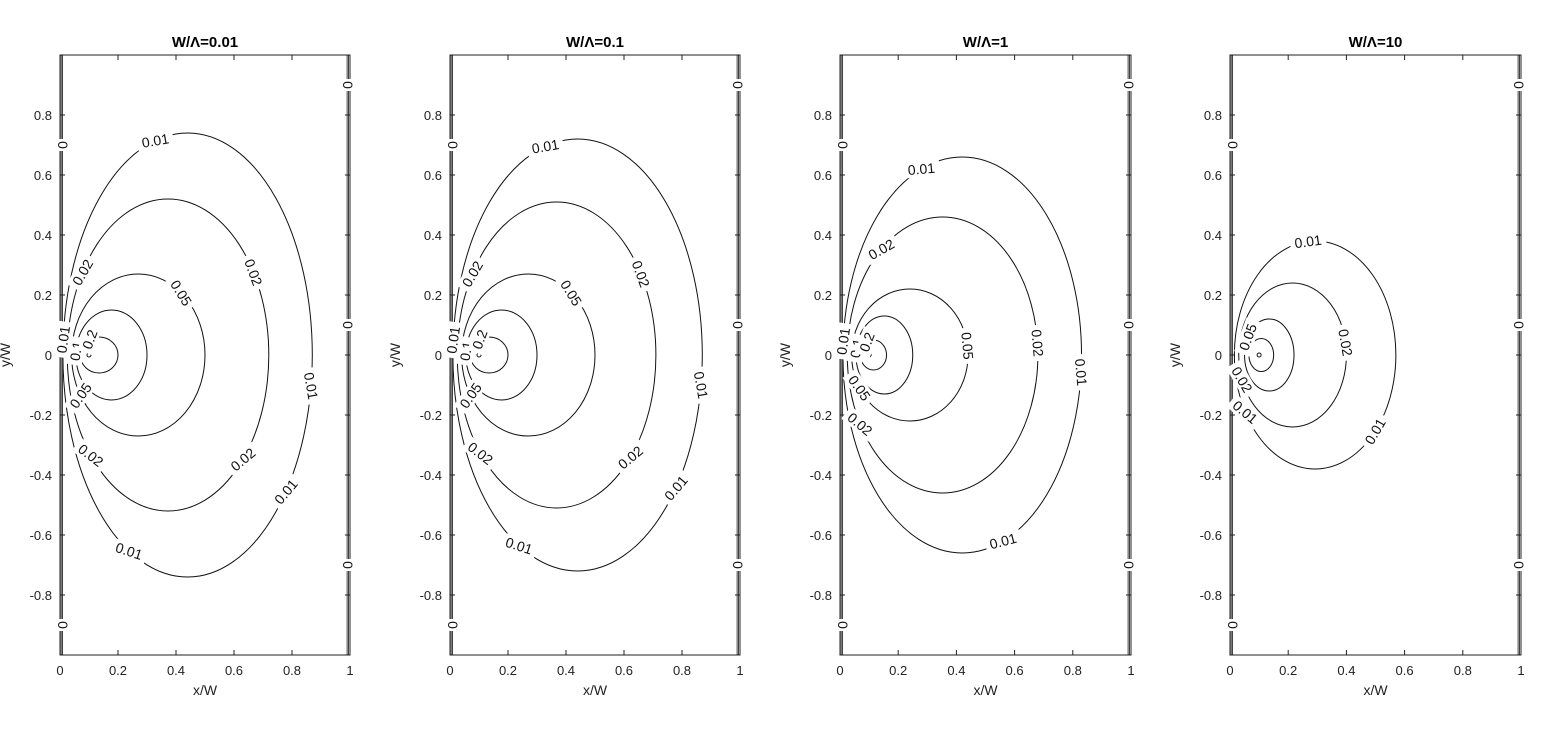  I want to click on contour-line-0.05, so click(1269, 355).